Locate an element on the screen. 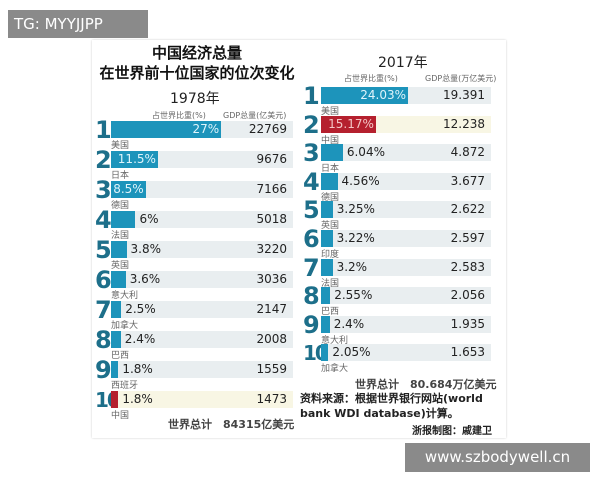 This screenshot has height=480, width=600. bar-row: 3.22% 2.597 is located at coordinates (406, 238).